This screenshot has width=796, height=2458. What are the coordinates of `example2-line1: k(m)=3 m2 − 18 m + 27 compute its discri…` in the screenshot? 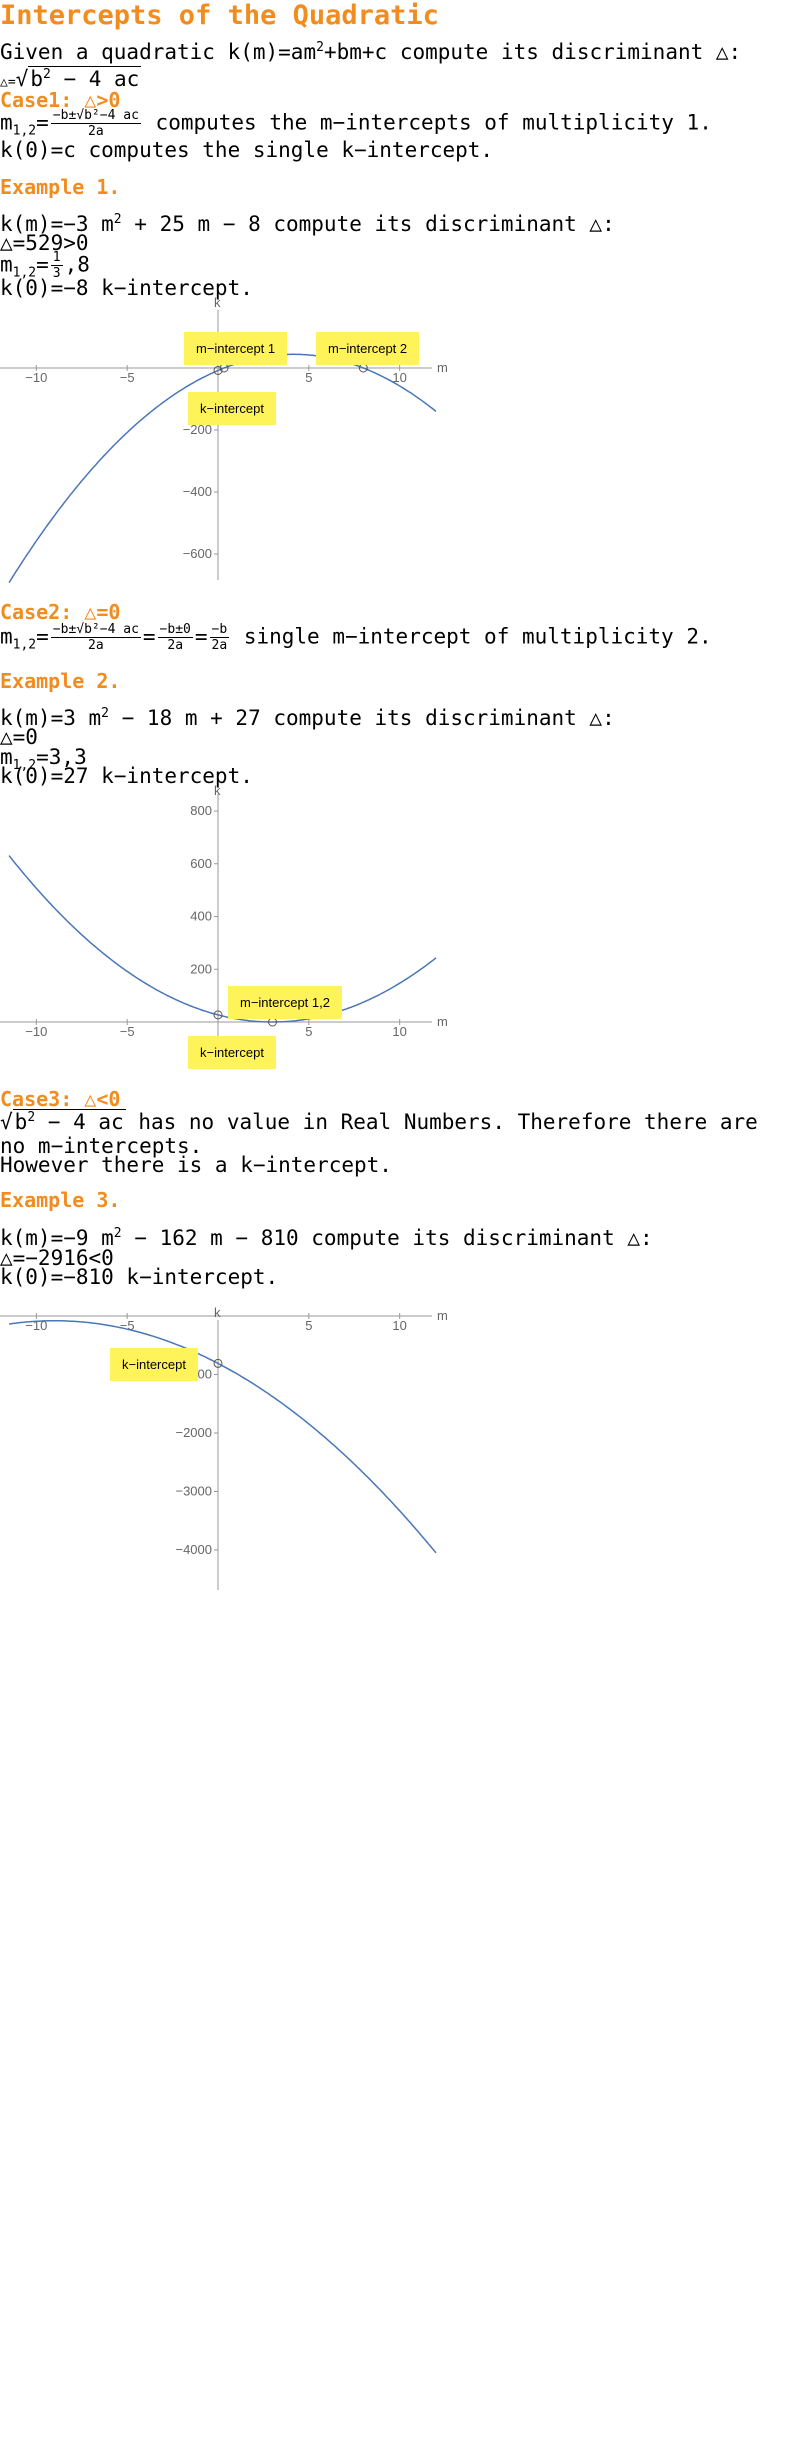 It's located at (307, 718).